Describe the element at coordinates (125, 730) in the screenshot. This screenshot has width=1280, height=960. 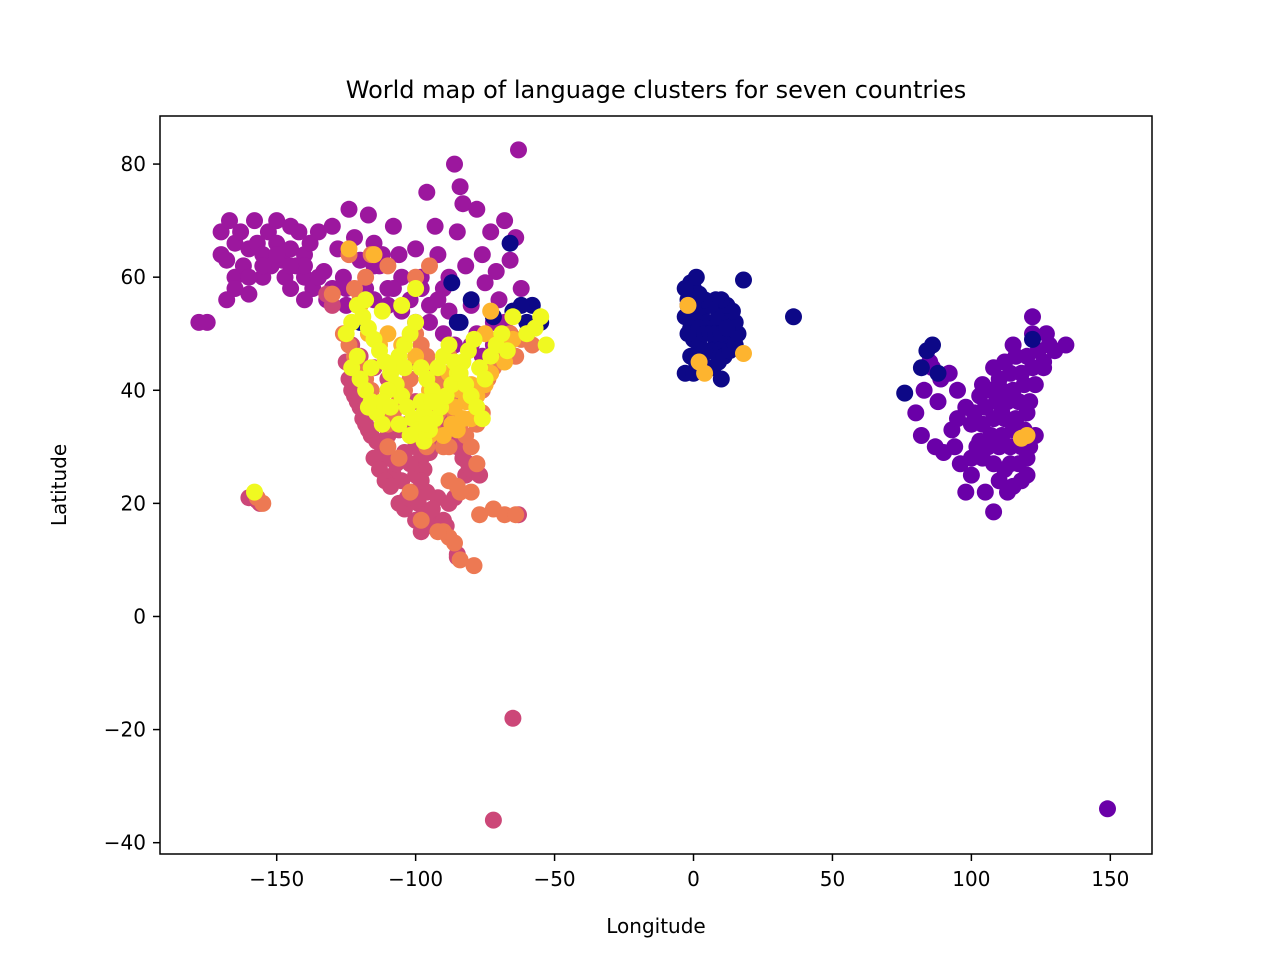
I see `y-tick-label: −20` at that location.